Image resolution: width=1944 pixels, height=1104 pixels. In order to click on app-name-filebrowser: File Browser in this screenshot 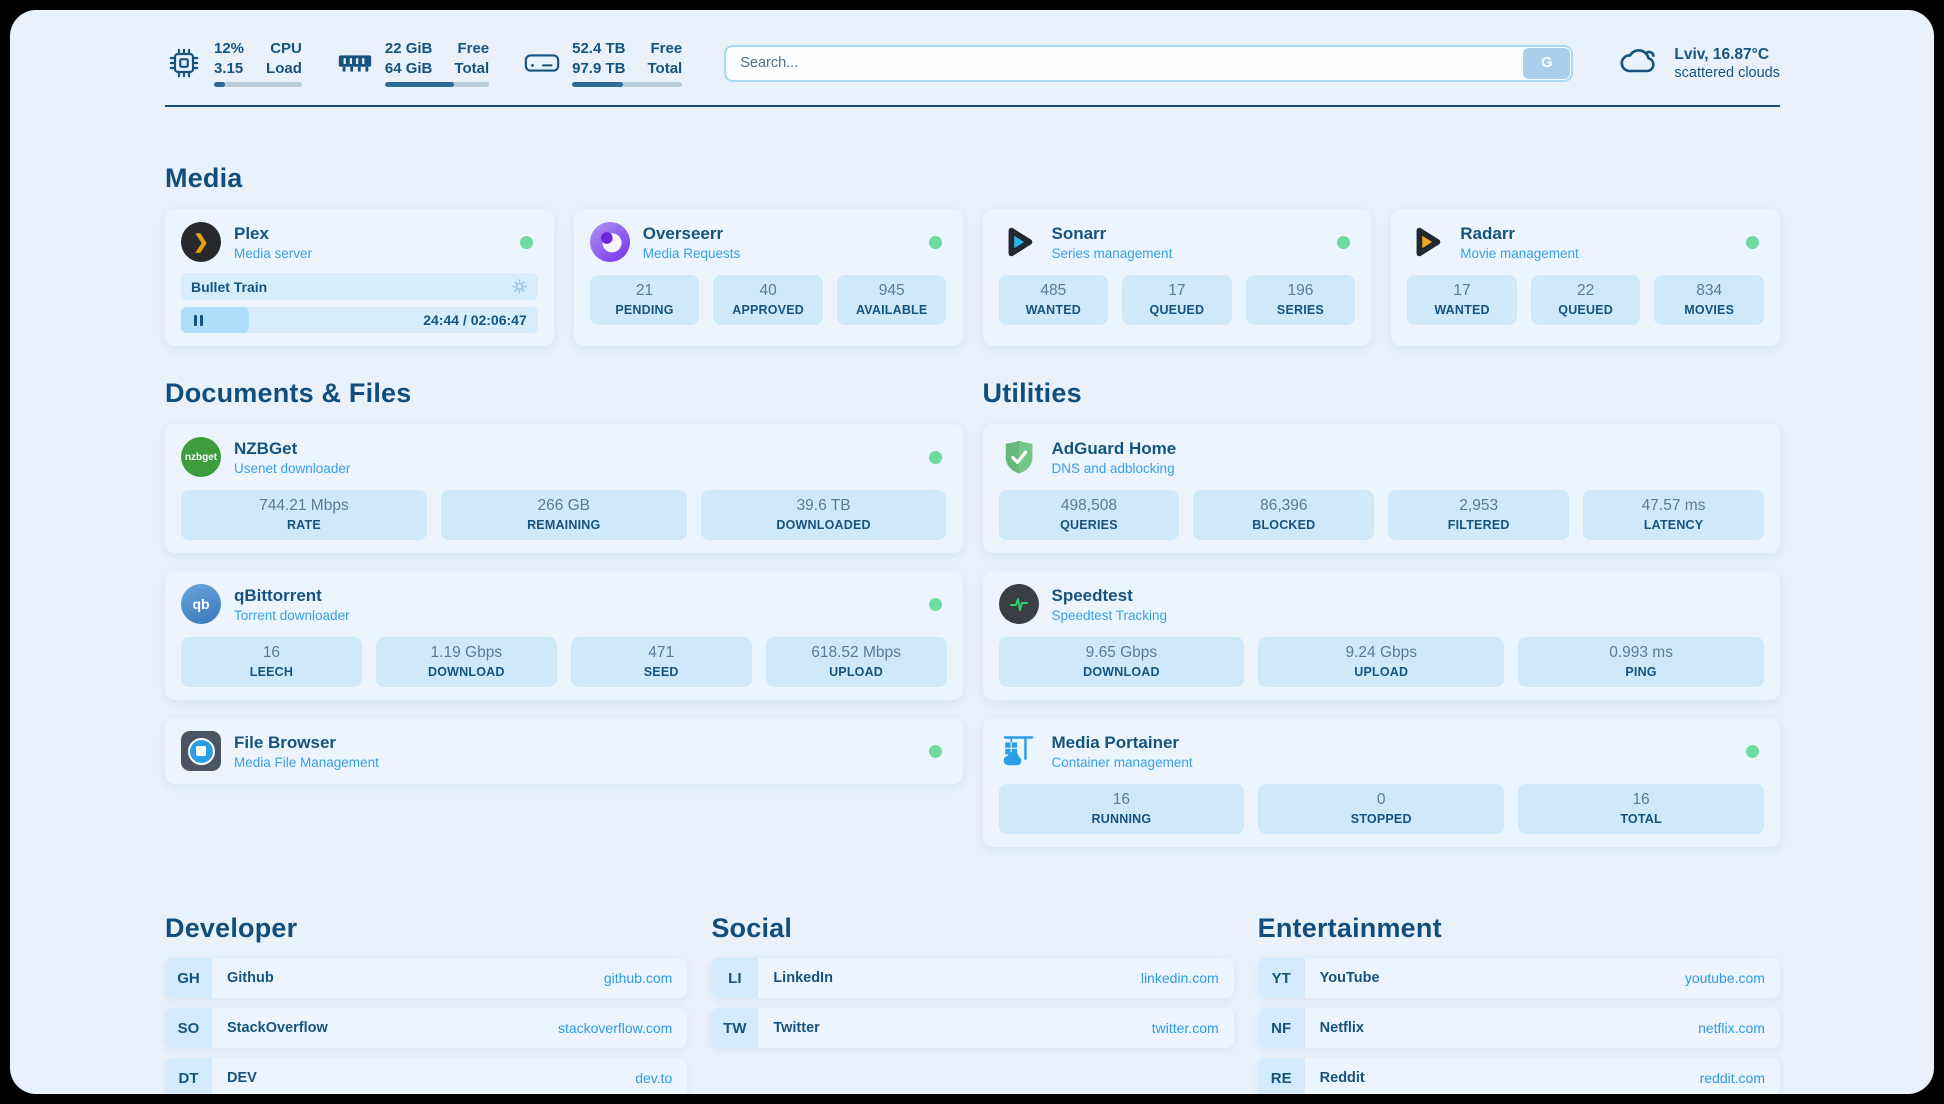, I will do `click(285, 742)`.